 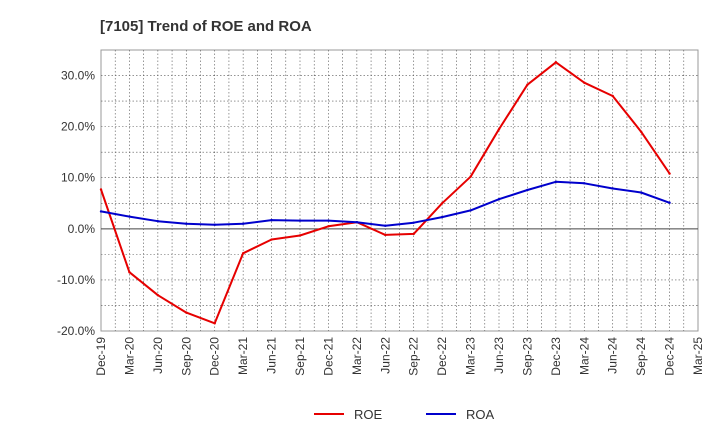 What do you see at coordinates (480, 414) in the screenshot?
I see `legend-label-roa: ROA` at bounding box center [480, 414].